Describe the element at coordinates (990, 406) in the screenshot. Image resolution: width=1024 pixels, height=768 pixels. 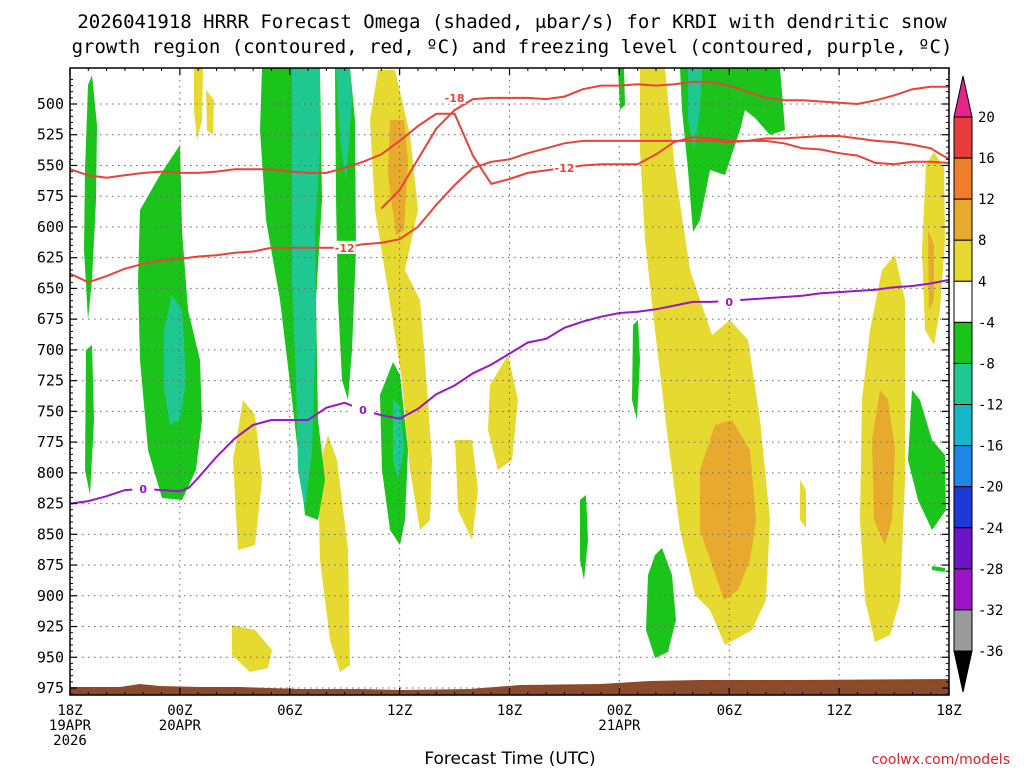
I see `colorbar-tick-label: -12` at that location.